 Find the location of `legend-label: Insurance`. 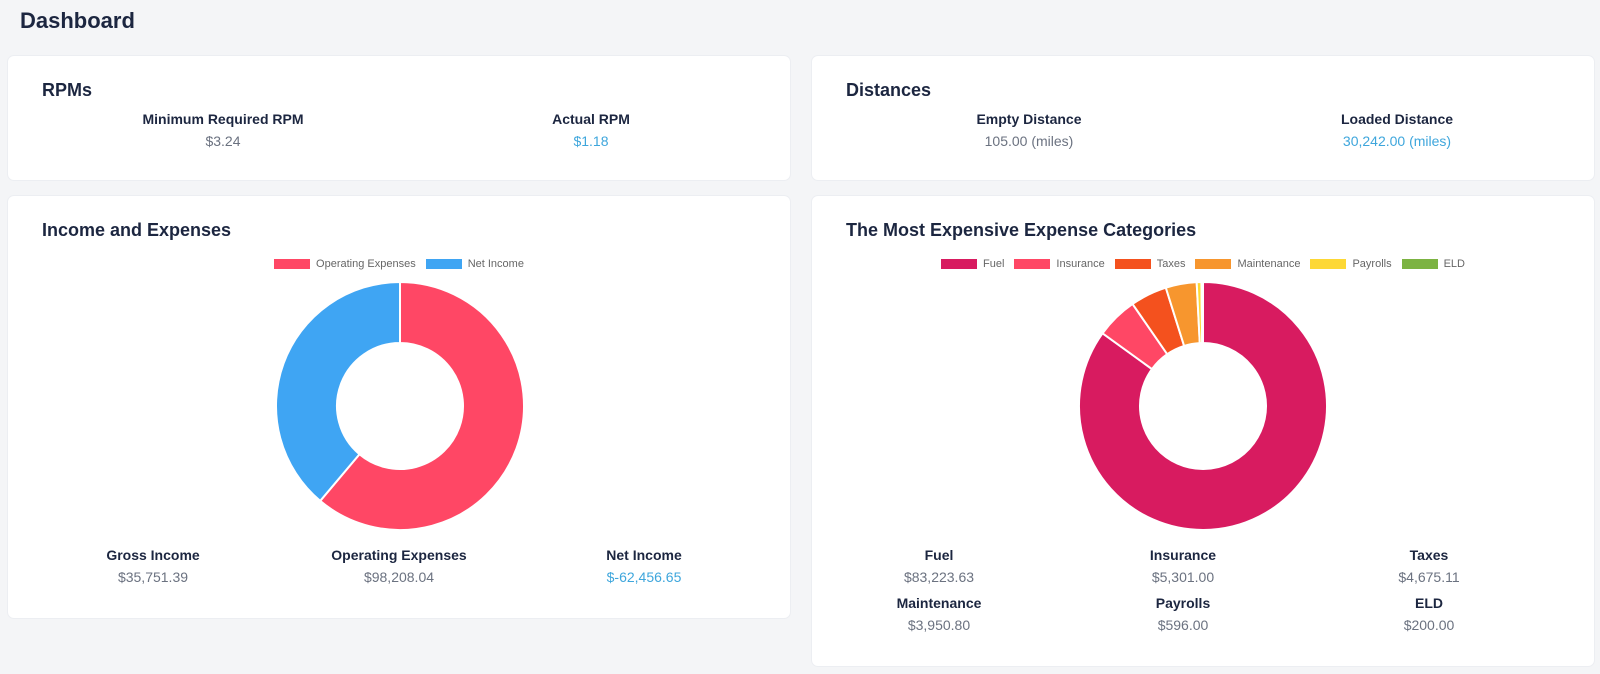

legend-label: Insurance is located at coordinates (1080, 264).